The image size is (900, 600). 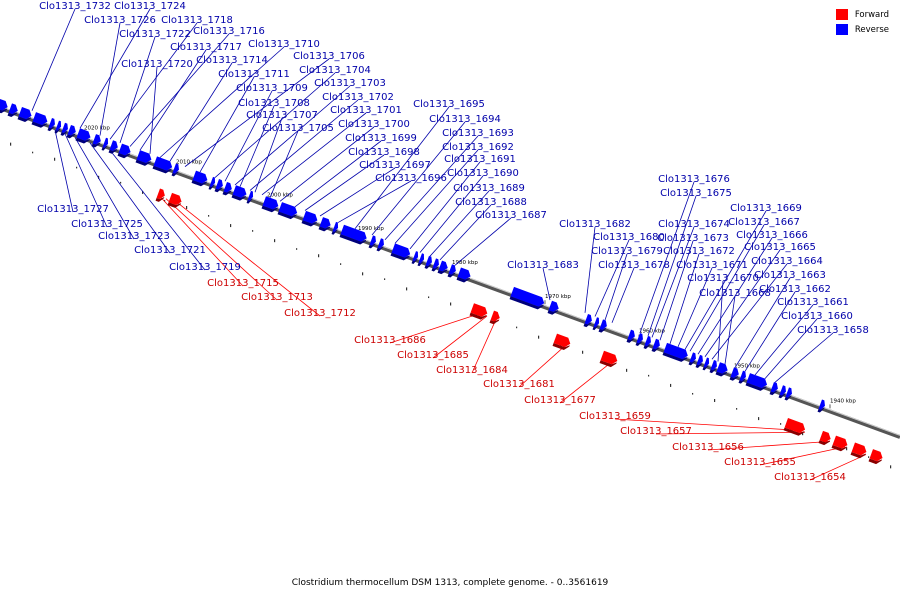 What do you see at coordinates (150, 6) in the screenshot?
I see `gene-label: Clo1313_1724` at bounding box center [150, 6].